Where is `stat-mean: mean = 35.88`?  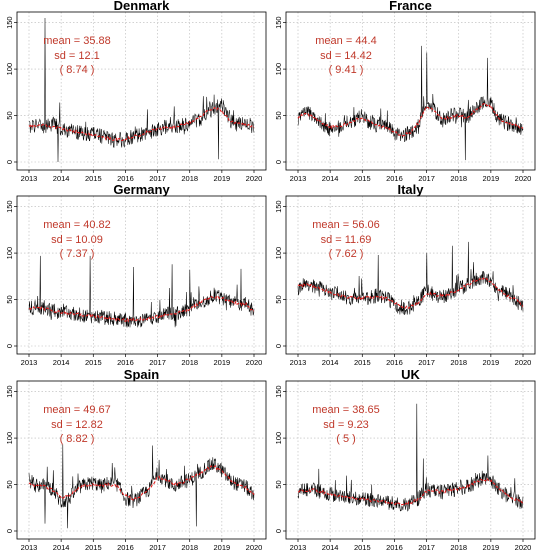 stat-mean: mean = 35.88 is located at coordinates (77, 41).